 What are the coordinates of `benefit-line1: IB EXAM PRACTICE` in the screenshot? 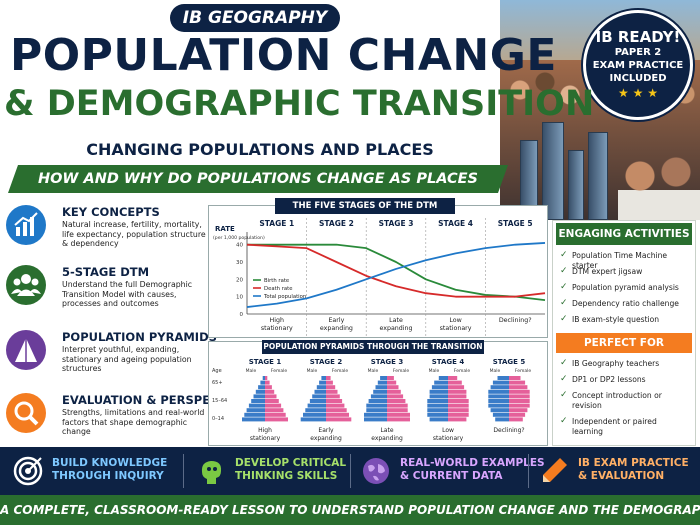 It's located at (633, 463).